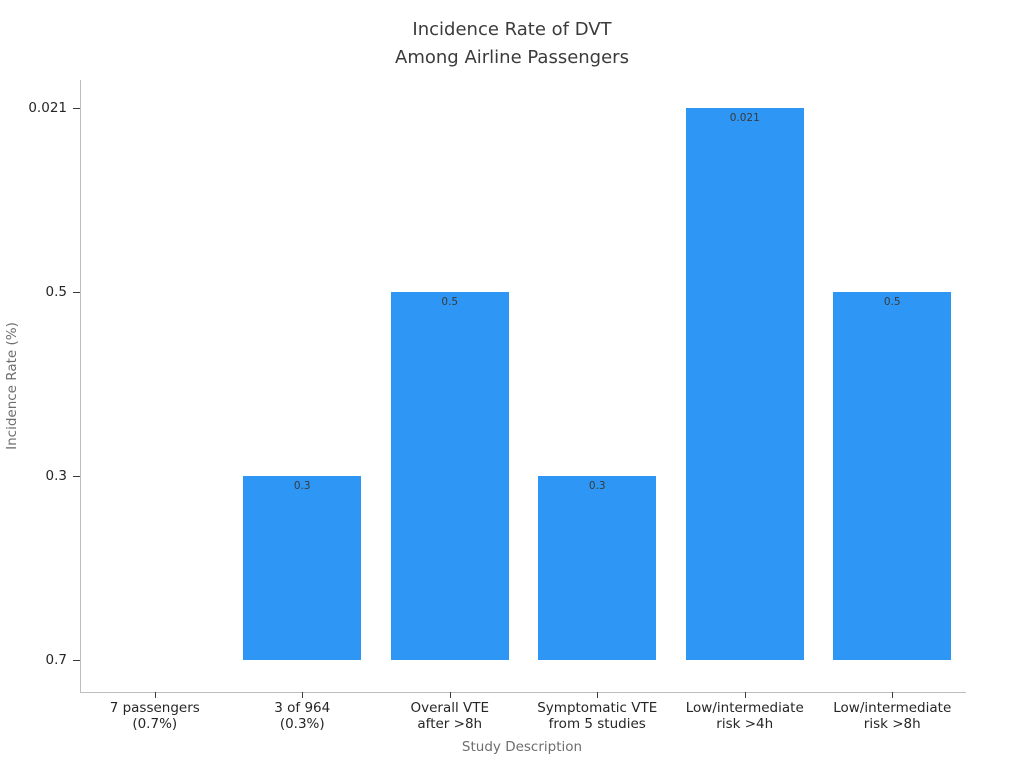 The height and width of the screenshot is (768, 1024). What do you see at coordinates (892, 724) in the screenshot?
I see `x-tick-label-line: risk >8h` at bounding box center [892, 724].